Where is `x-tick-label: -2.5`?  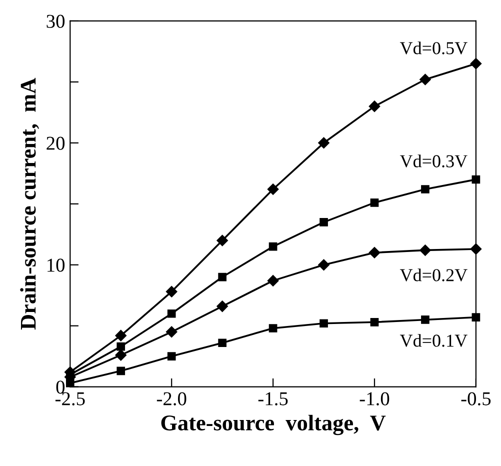 x-tick-label: -2.5 is located at coordinates (70, 399).